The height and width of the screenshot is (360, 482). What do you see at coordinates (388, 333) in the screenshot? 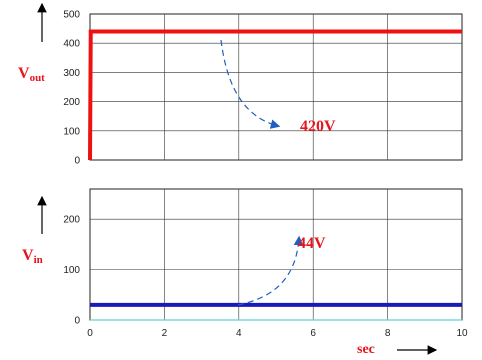
I see `x-tick-label: 8` at bounding box center [388, 333].